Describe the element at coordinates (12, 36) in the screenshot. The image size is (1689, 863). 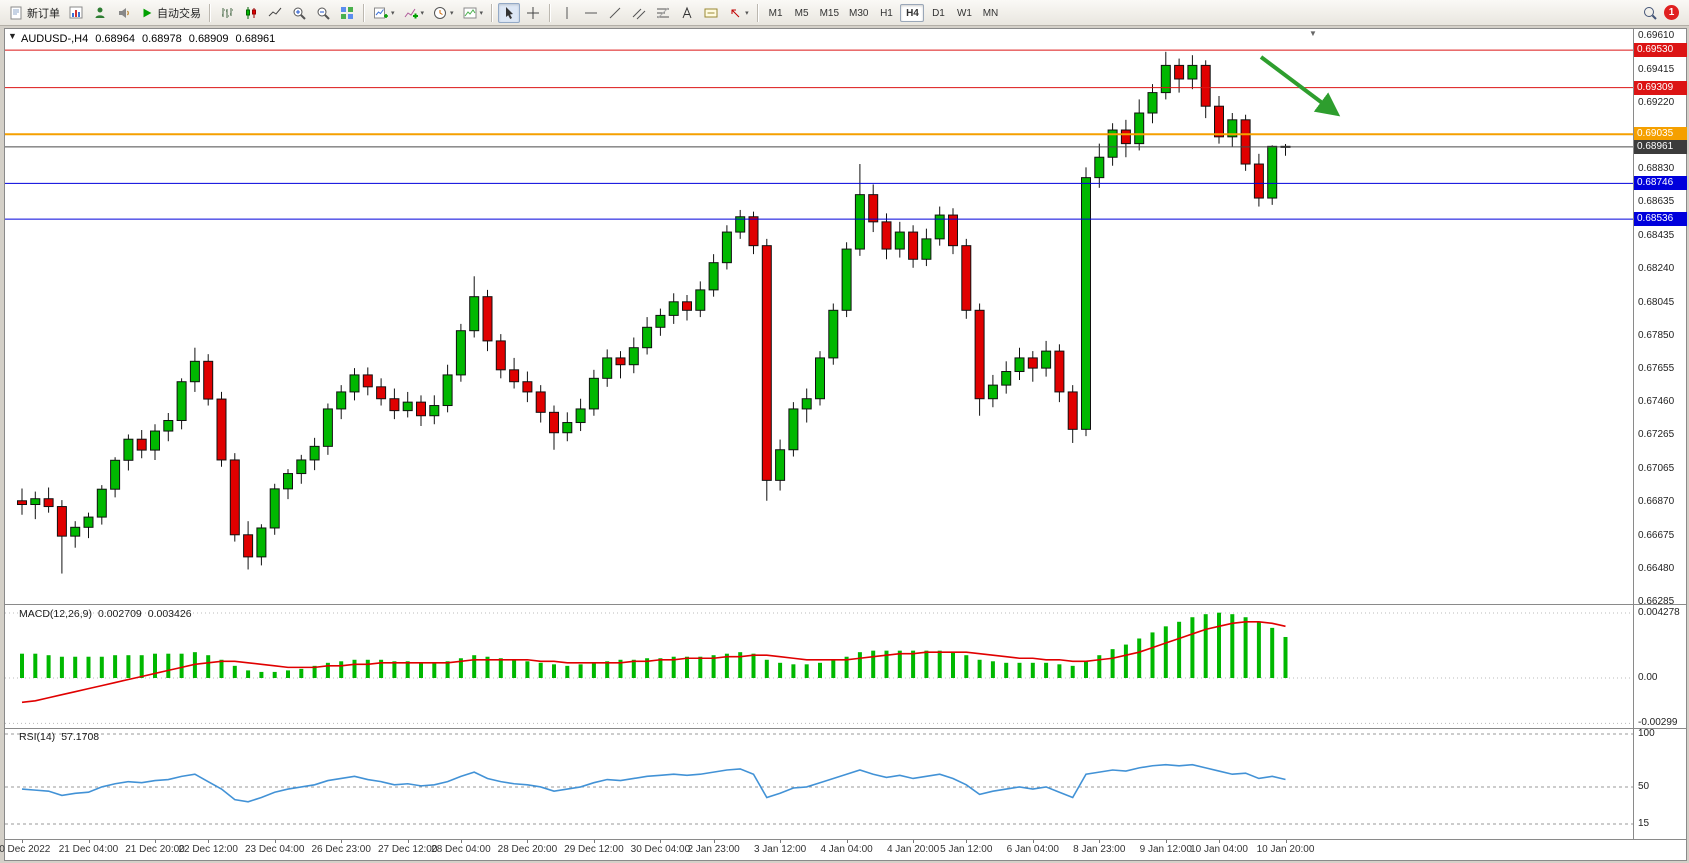
I see `one-click-trading-toggle: ▼` at that location.